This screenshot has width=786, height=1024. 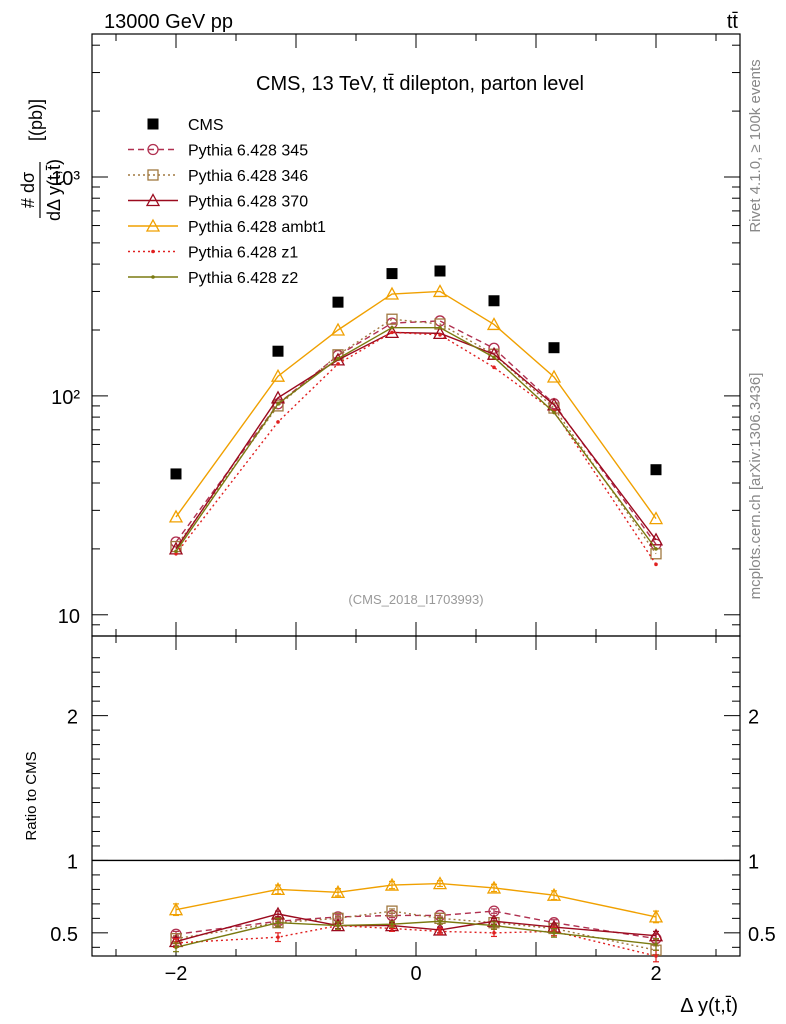 What do you see at coordinates (65, 179) in the screenshot?
I see `y-tick-label: 10³` at bounding box center [65, 179].